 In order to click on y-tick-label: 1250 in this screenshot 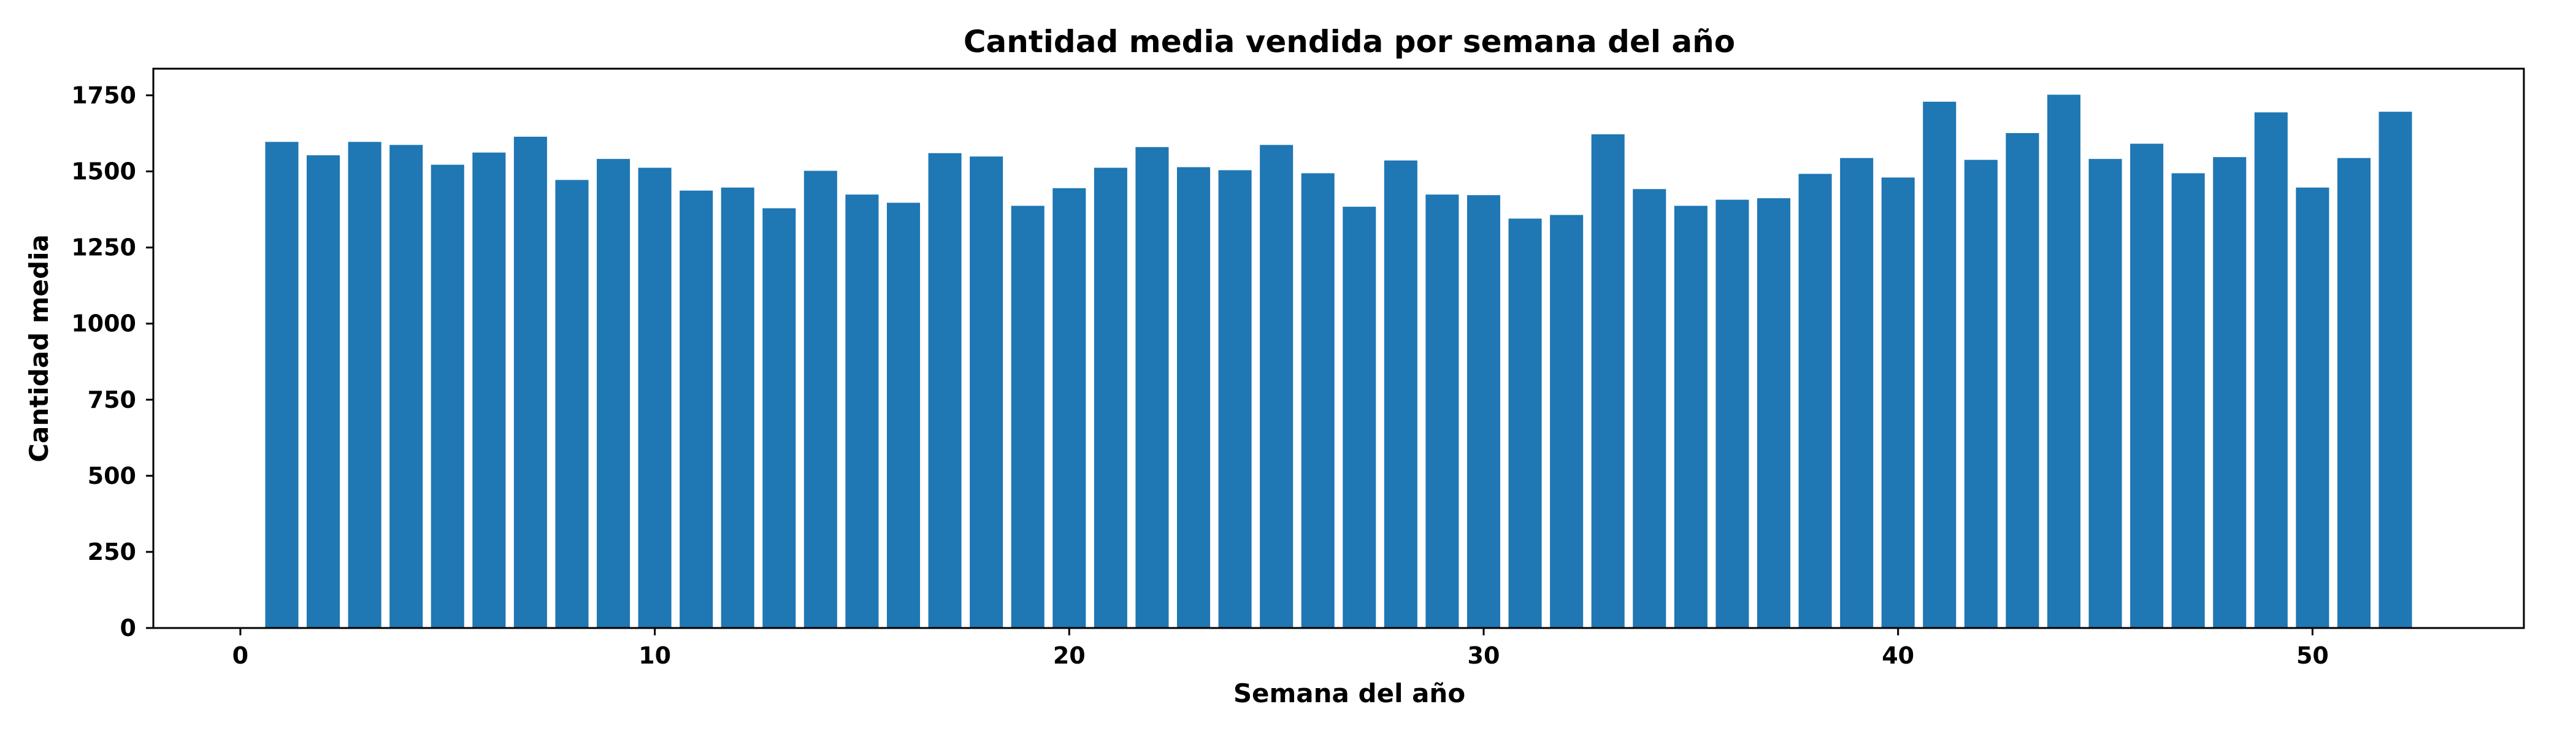, I will do `click(103, 248)`.